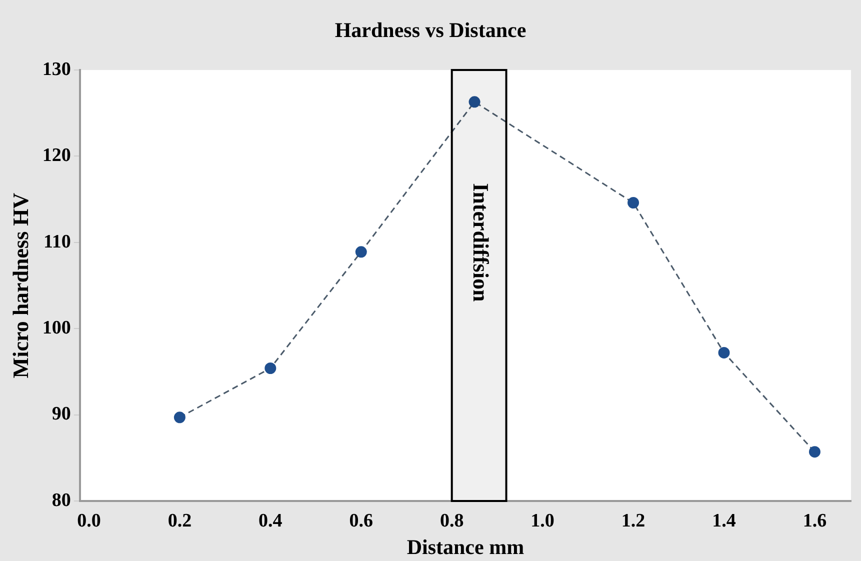  What do you see at coordinates (270, 521) in the screenshot?
I see `x-tick-label: 0.4` at bounding box center [270, 521].